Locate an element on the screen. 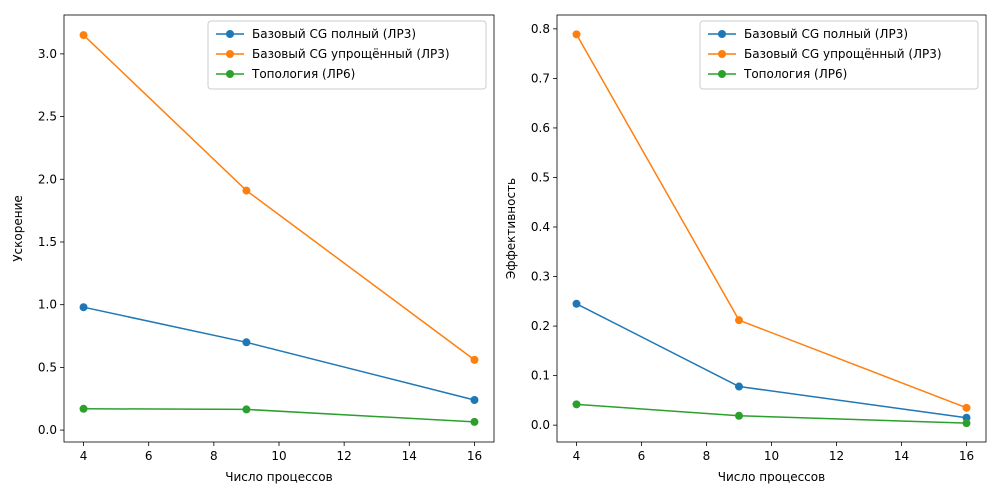 This screenshot has height=500, width=1000. y-tick-label: 0.6 is located at coordinates (540, 128).